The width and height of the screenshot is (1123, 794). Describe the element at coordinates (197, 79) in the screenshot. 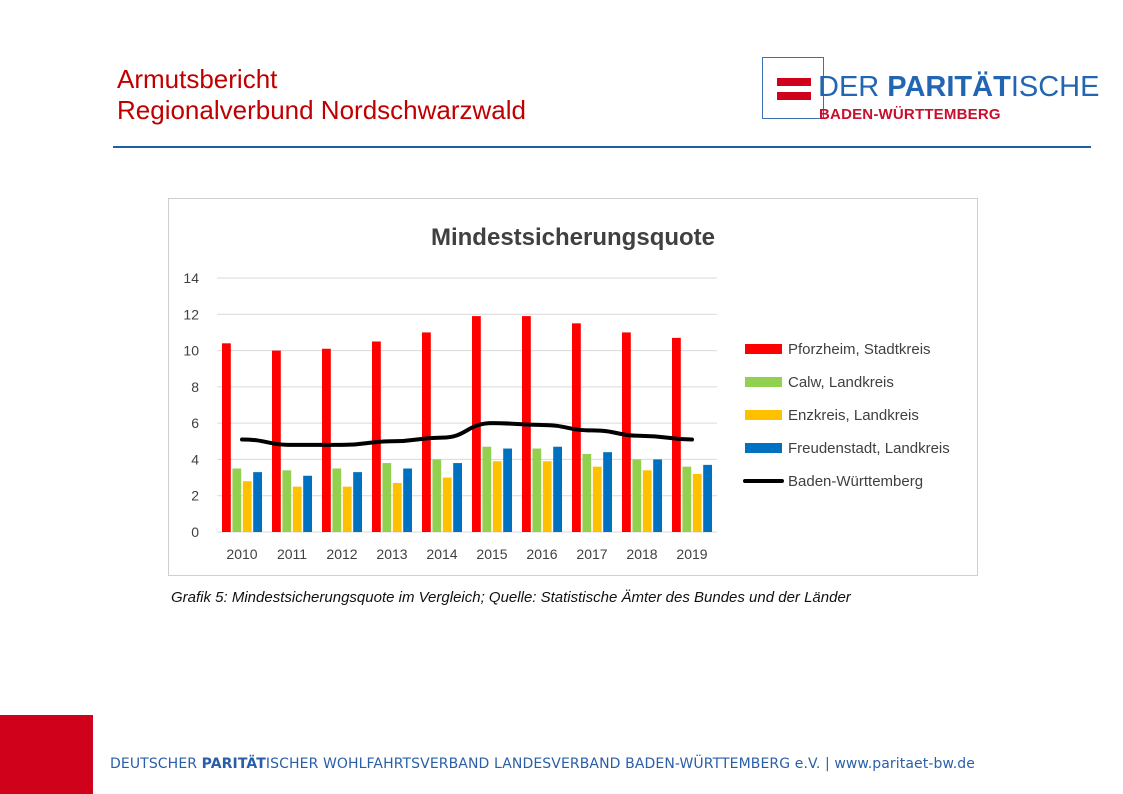

I see `title-line-1: Armutsbericht` at that location.